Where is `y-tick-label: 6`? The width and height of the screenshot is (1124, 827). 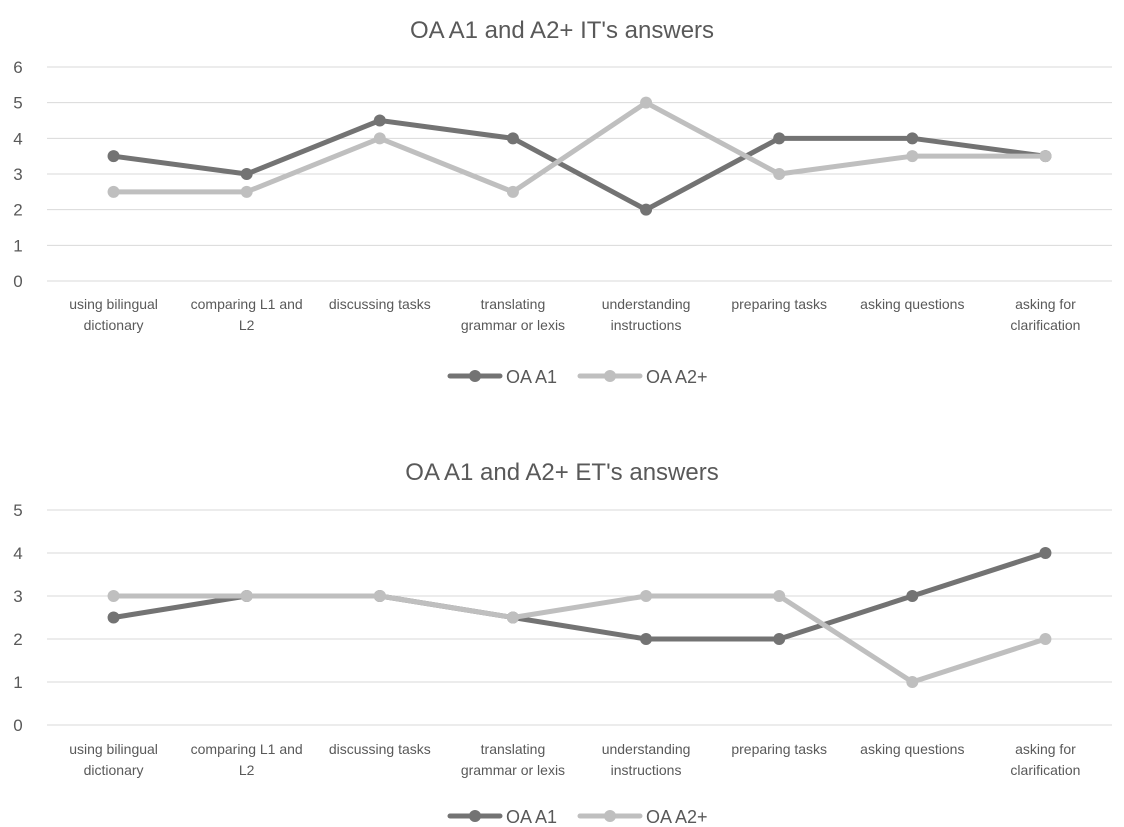
y-tick-label: 6 is located at coordinates (17, 67).